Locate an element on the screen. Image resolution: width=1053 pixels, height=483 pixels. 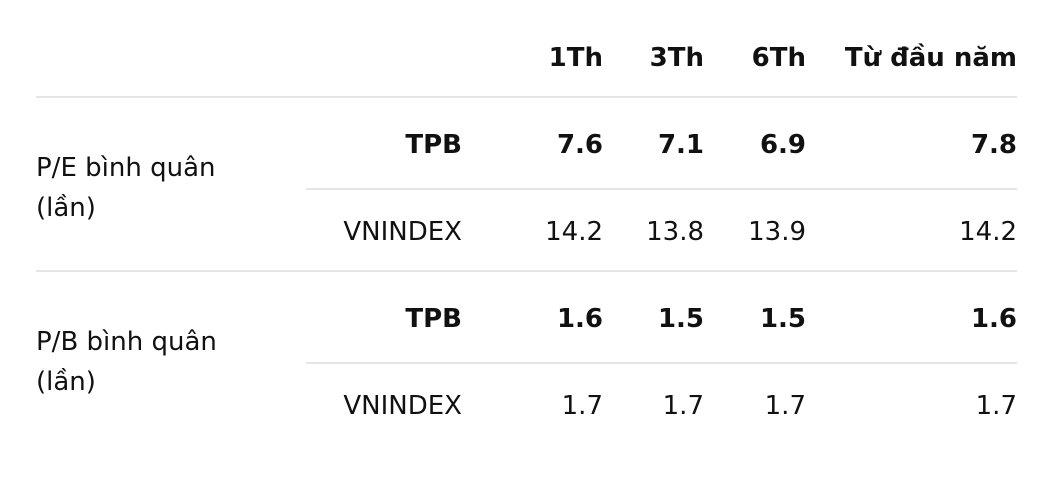
value-cell: 7.6 is located at coordinates (579, 145).